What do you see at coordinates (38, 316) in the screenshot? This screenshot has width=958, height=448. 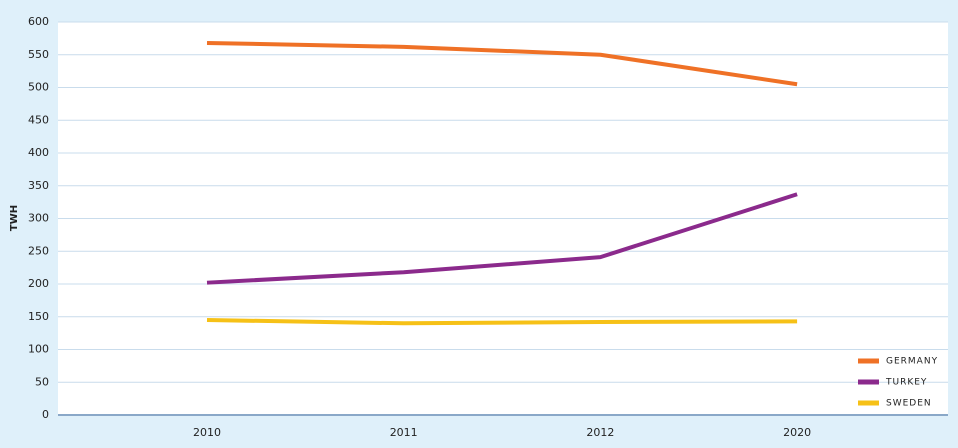 I see `y-tick-label: 150` at bounding box center [38, 316].